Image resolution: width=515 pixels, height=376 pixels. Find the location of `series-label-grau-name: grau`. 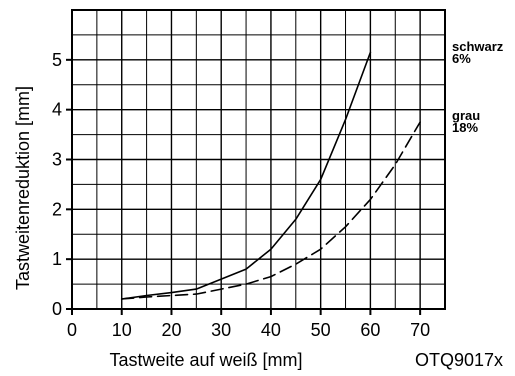

series-label-grau-name: grau is located at coordinates (466, 115).